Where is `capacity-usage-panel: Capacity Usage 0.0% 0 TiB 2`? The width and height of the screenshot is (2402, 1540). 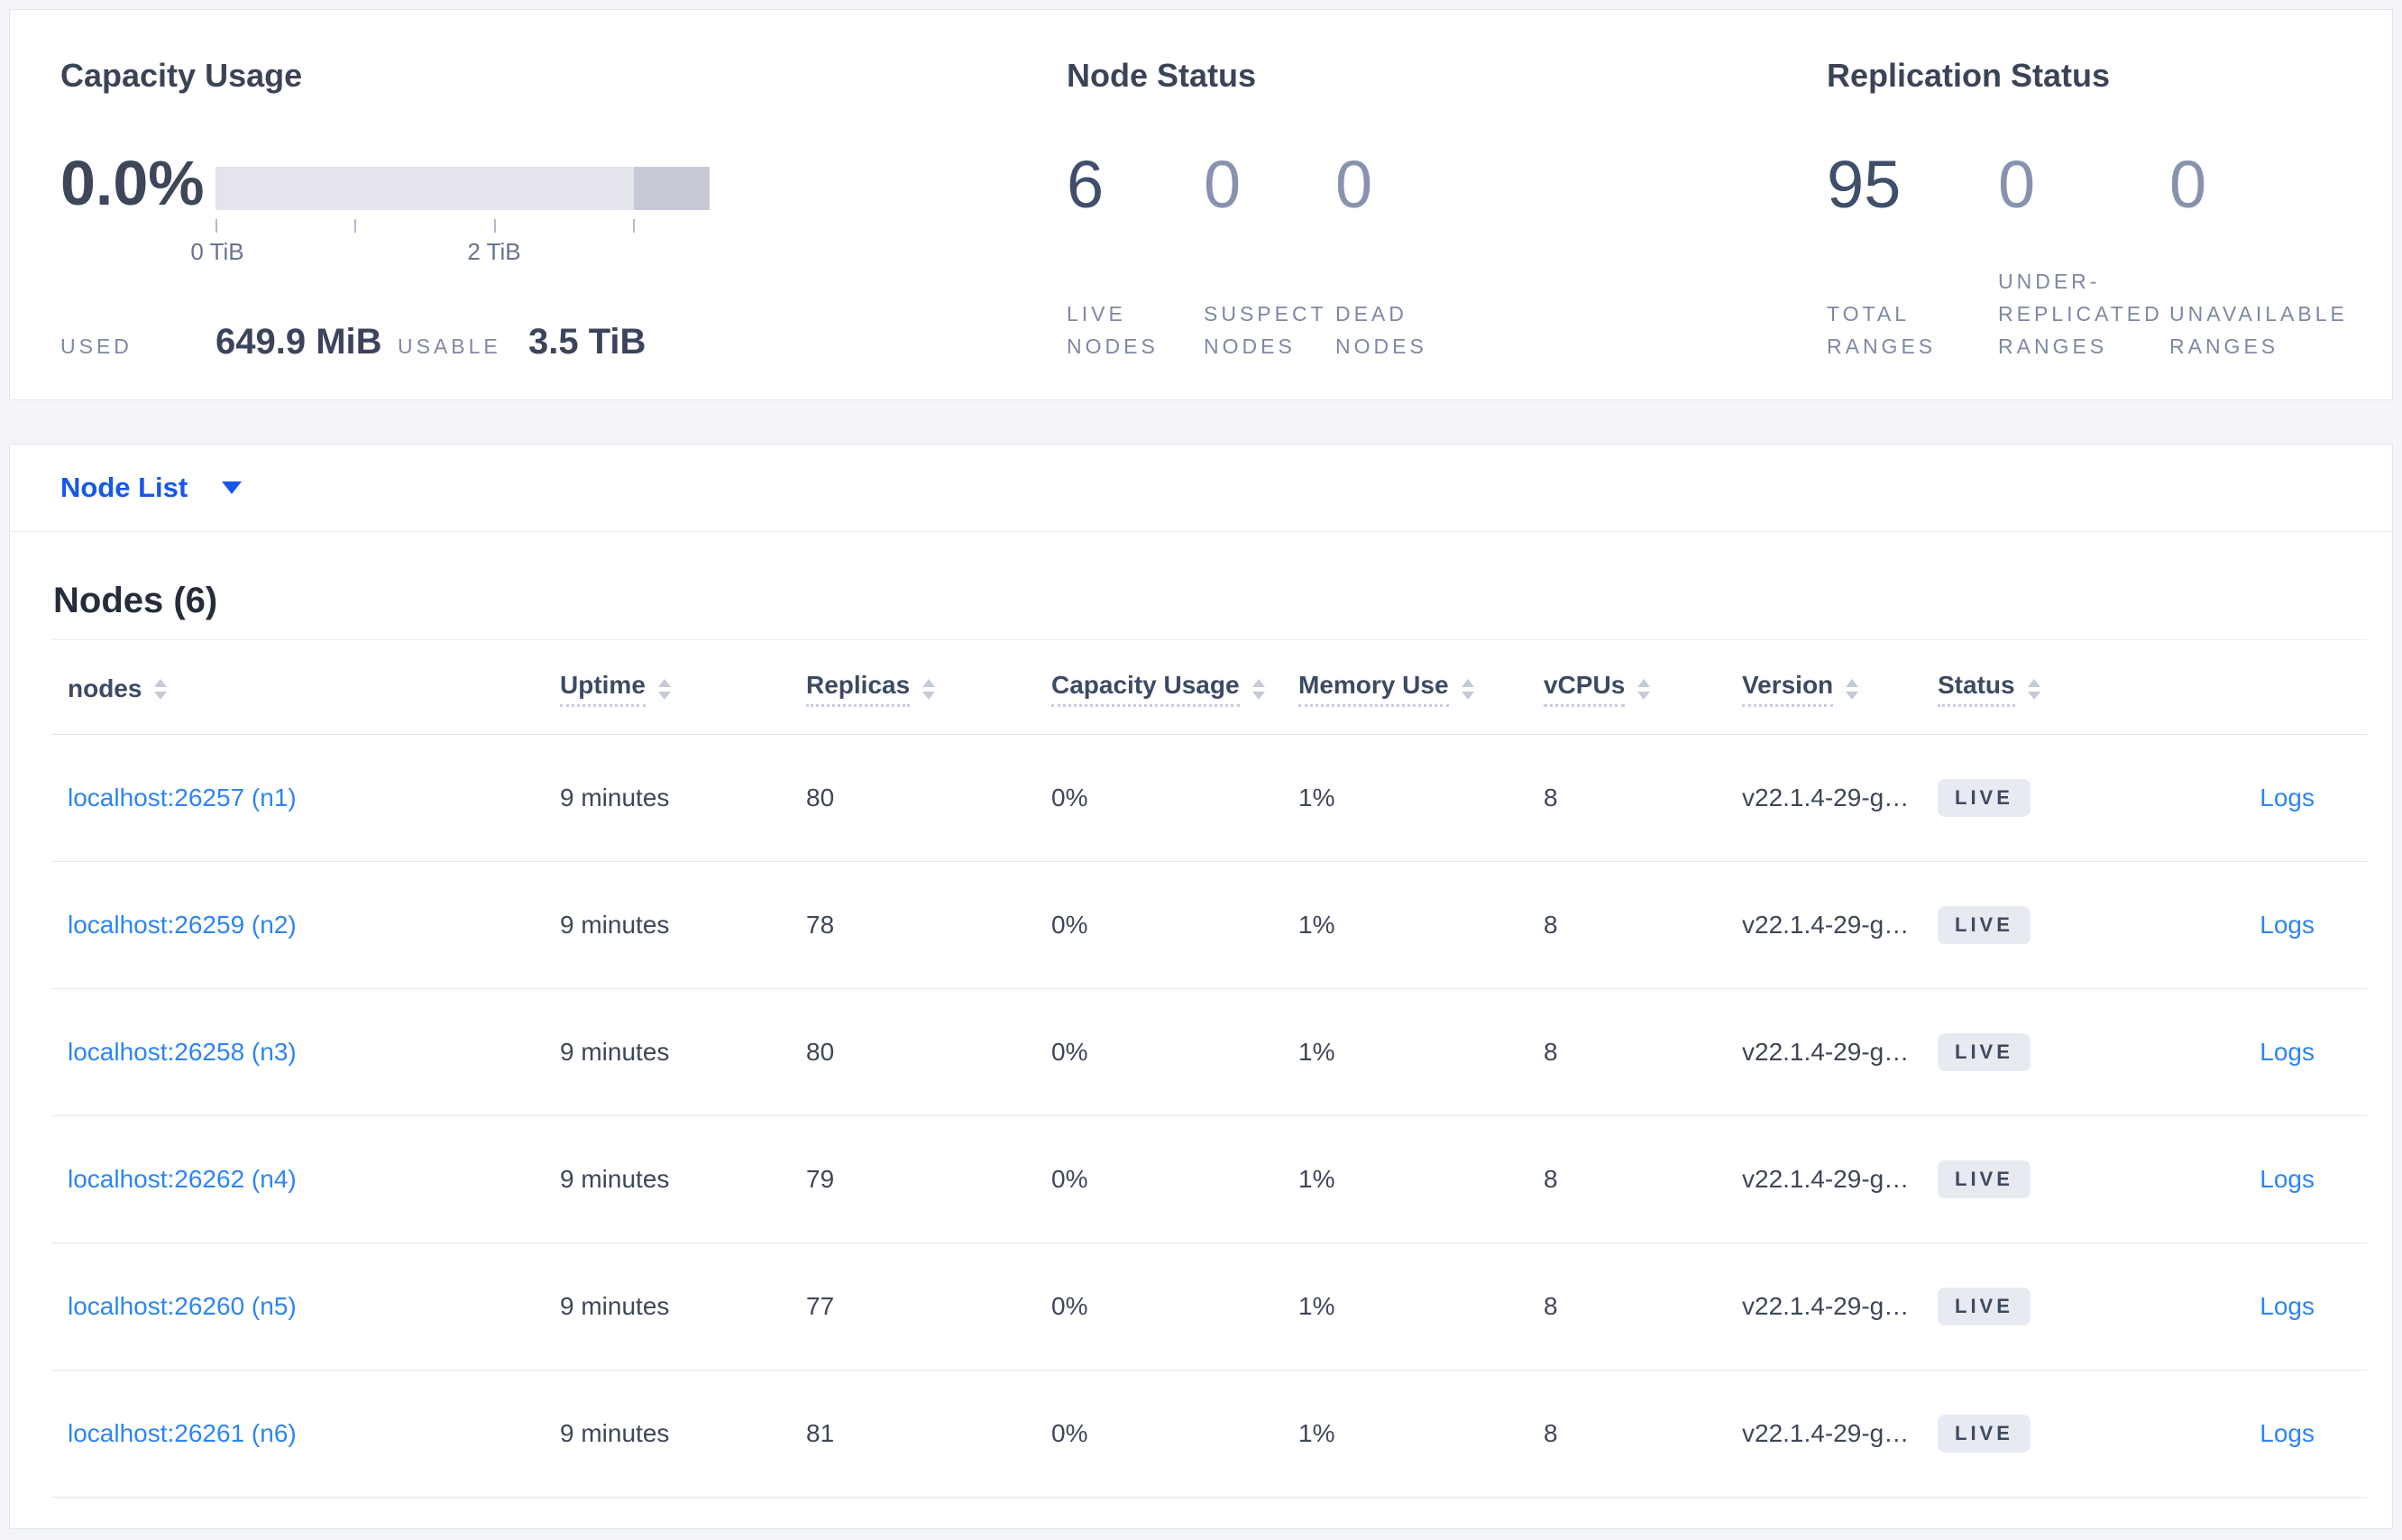 capacity-usage-panel: Capacity Usage 0.0% 0 TiB 2 is located at coordinates (563, 228).